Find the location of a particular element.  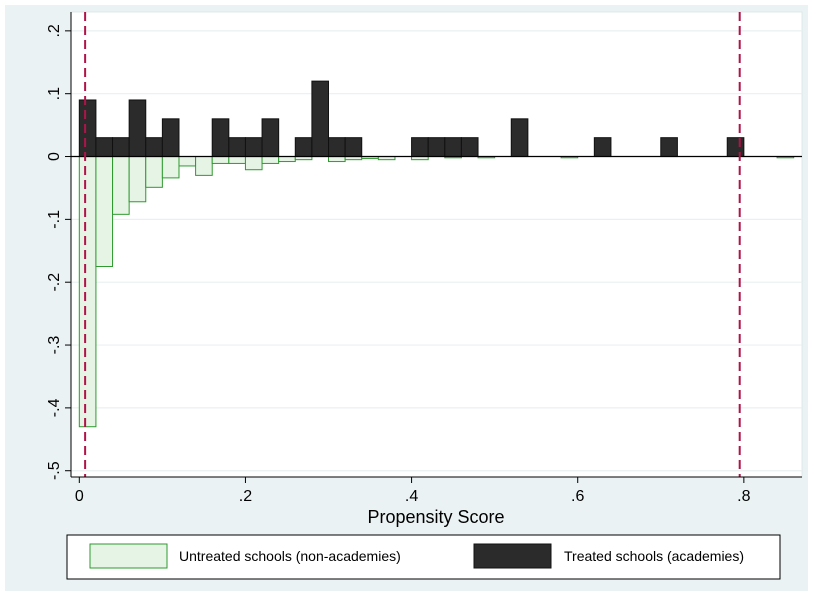

x-tick-label-2: .4 is located at coordinates (411, 496).